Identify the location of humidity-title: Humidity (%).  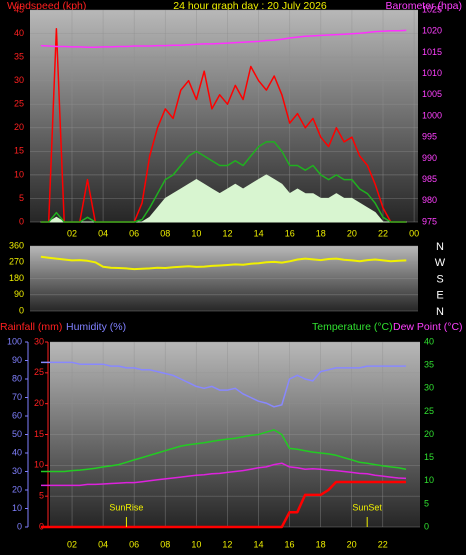
(96, 327).